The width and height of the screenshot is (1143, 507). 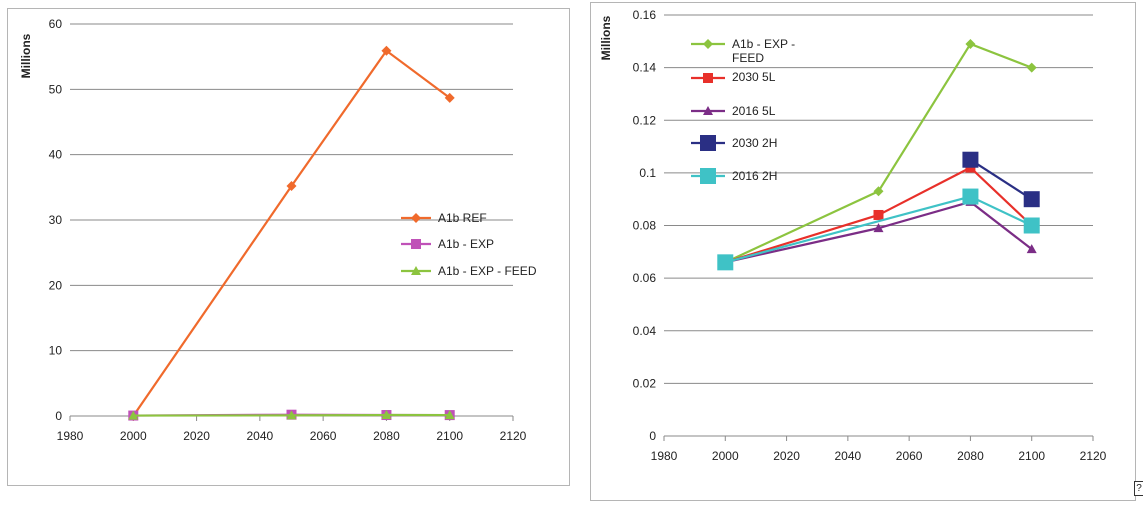 I want to click on legend-label: 2016 2H, so click(x=754, y=176).